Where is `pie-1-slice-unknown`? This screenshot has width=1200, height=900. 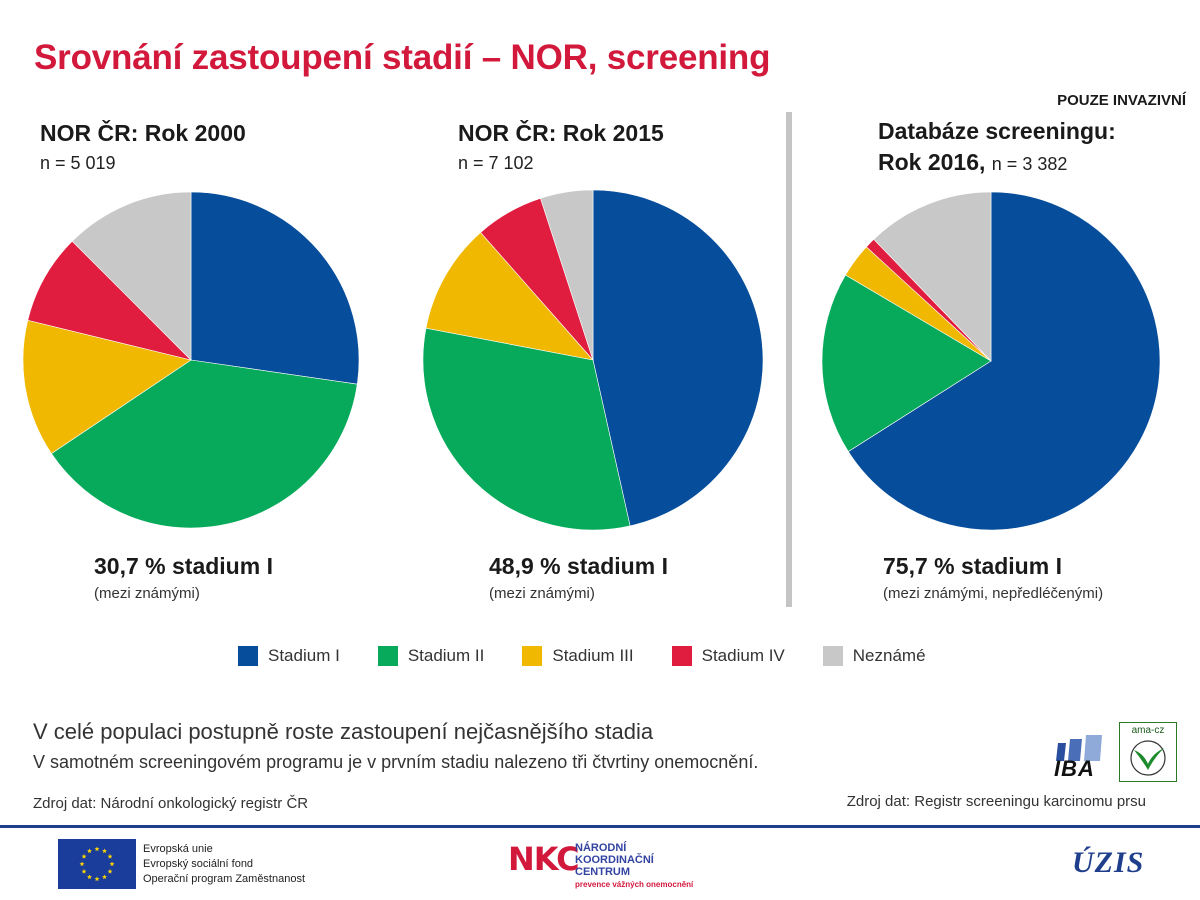 pie-1-slice-unknown is located at coordinates (131, 276).